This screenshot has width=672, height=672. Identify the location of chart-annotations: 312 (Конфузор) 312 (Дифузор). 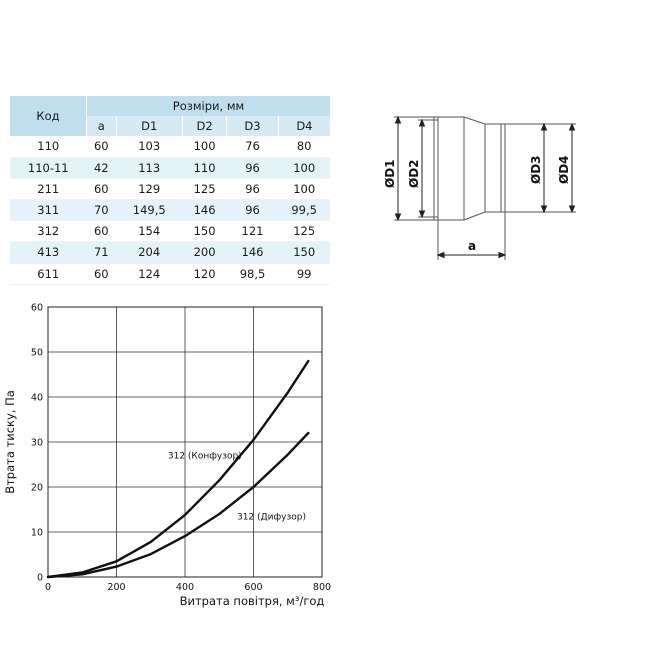
(237, 487).